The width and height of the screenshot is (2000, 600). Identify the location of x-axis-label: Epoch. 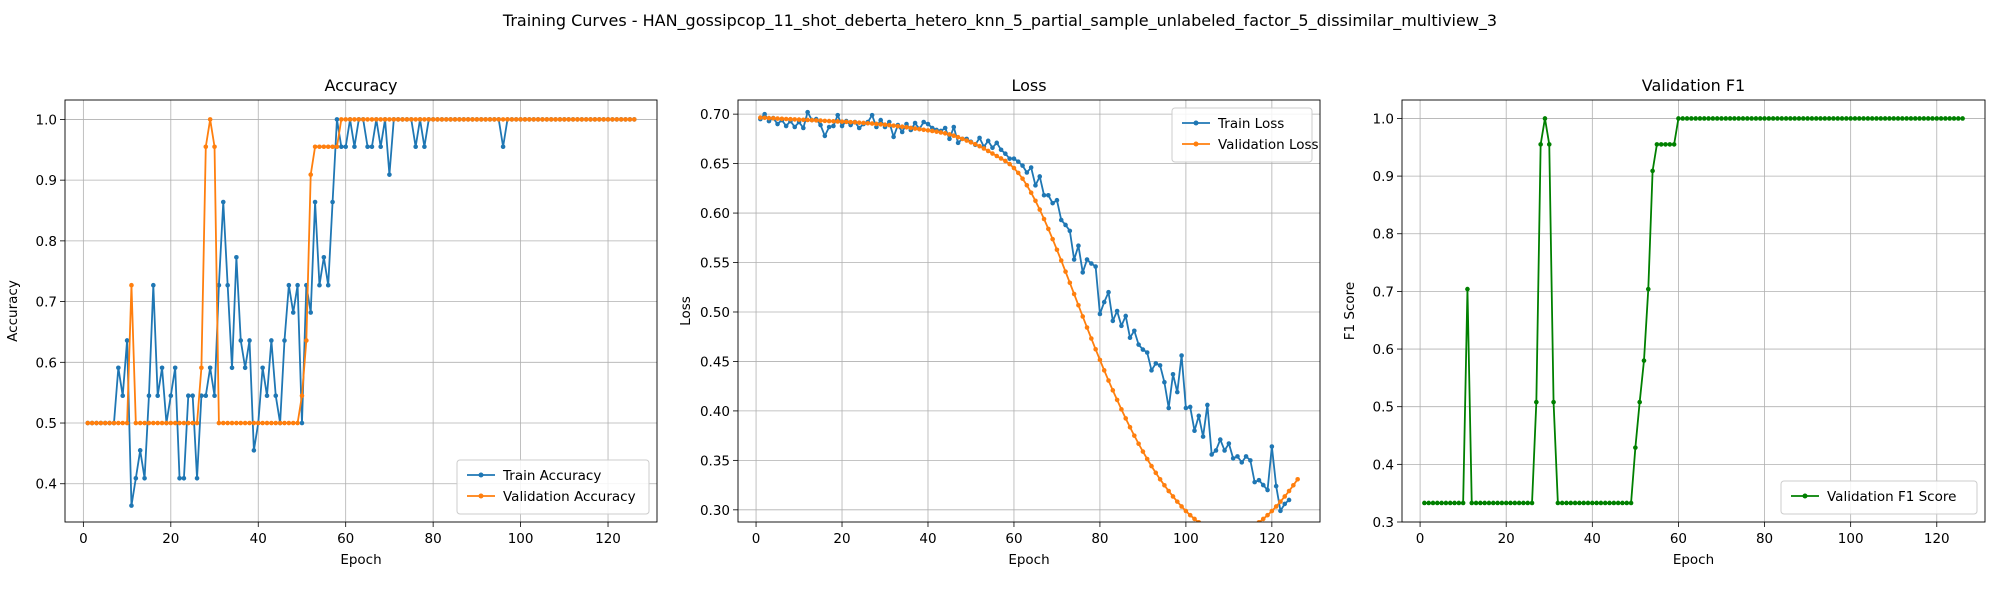
(1693, 560).